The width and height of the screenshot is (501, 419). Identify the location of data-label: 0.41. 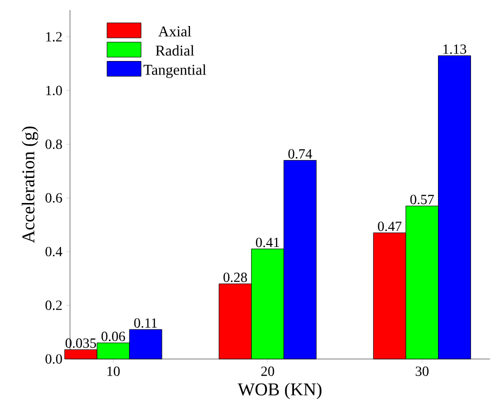
(268, 243).